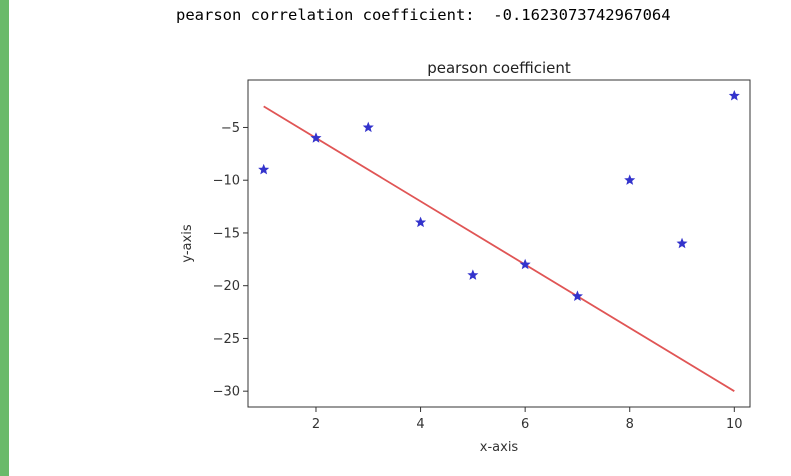  Describe the element at coordinates (582, 15) in the screenshot. I see `output-value: -0.1623073742967064` at that location.